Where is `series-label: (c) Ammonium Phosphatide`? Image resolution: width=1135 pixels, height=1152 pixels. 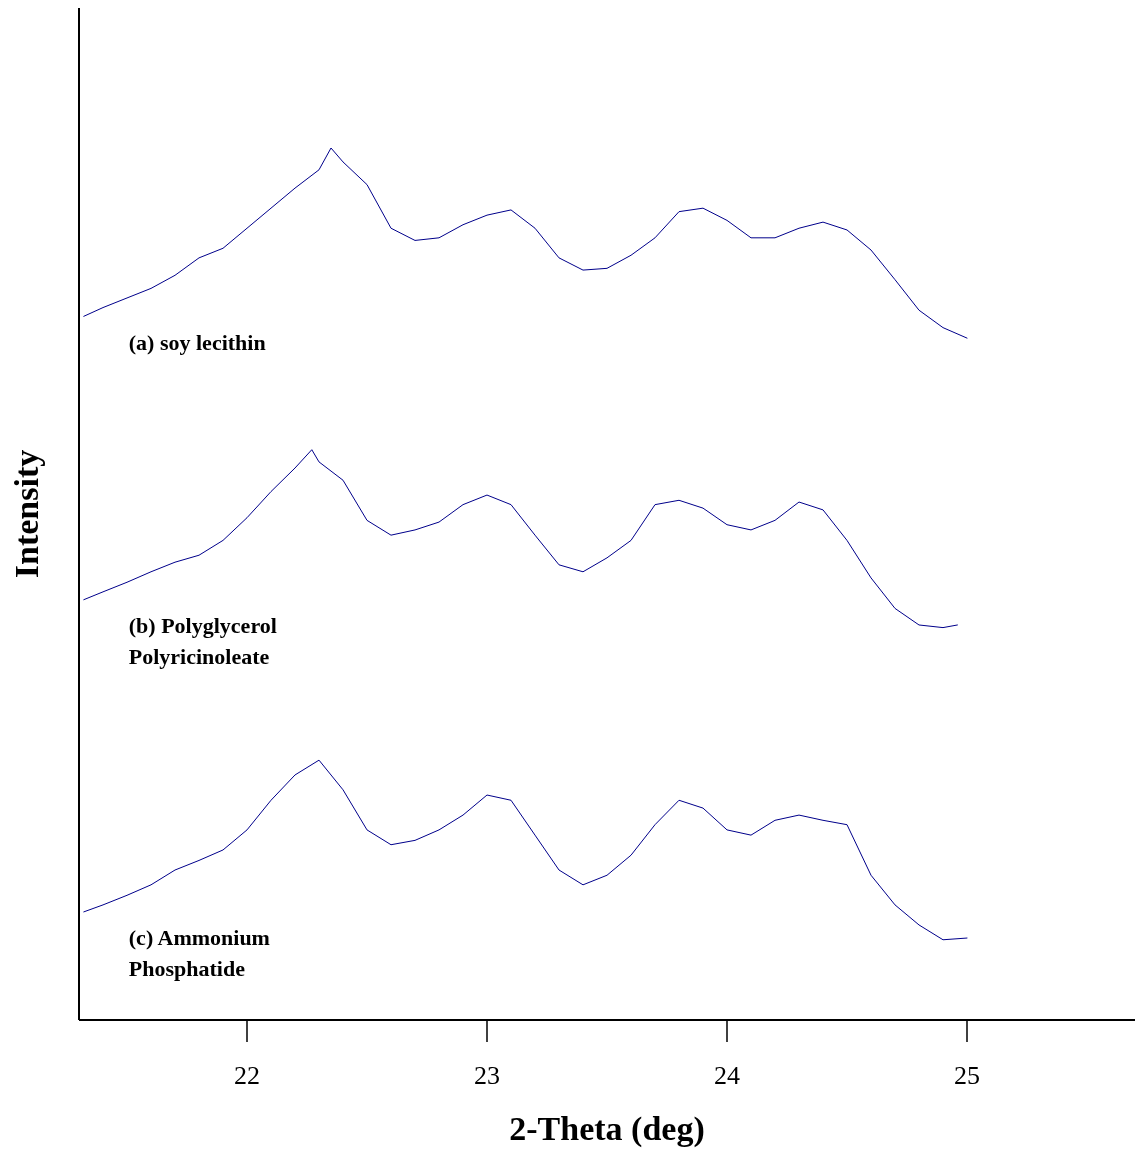 series-label: (c) Ammonium Phosphatide is located at coordinates (199, 953).